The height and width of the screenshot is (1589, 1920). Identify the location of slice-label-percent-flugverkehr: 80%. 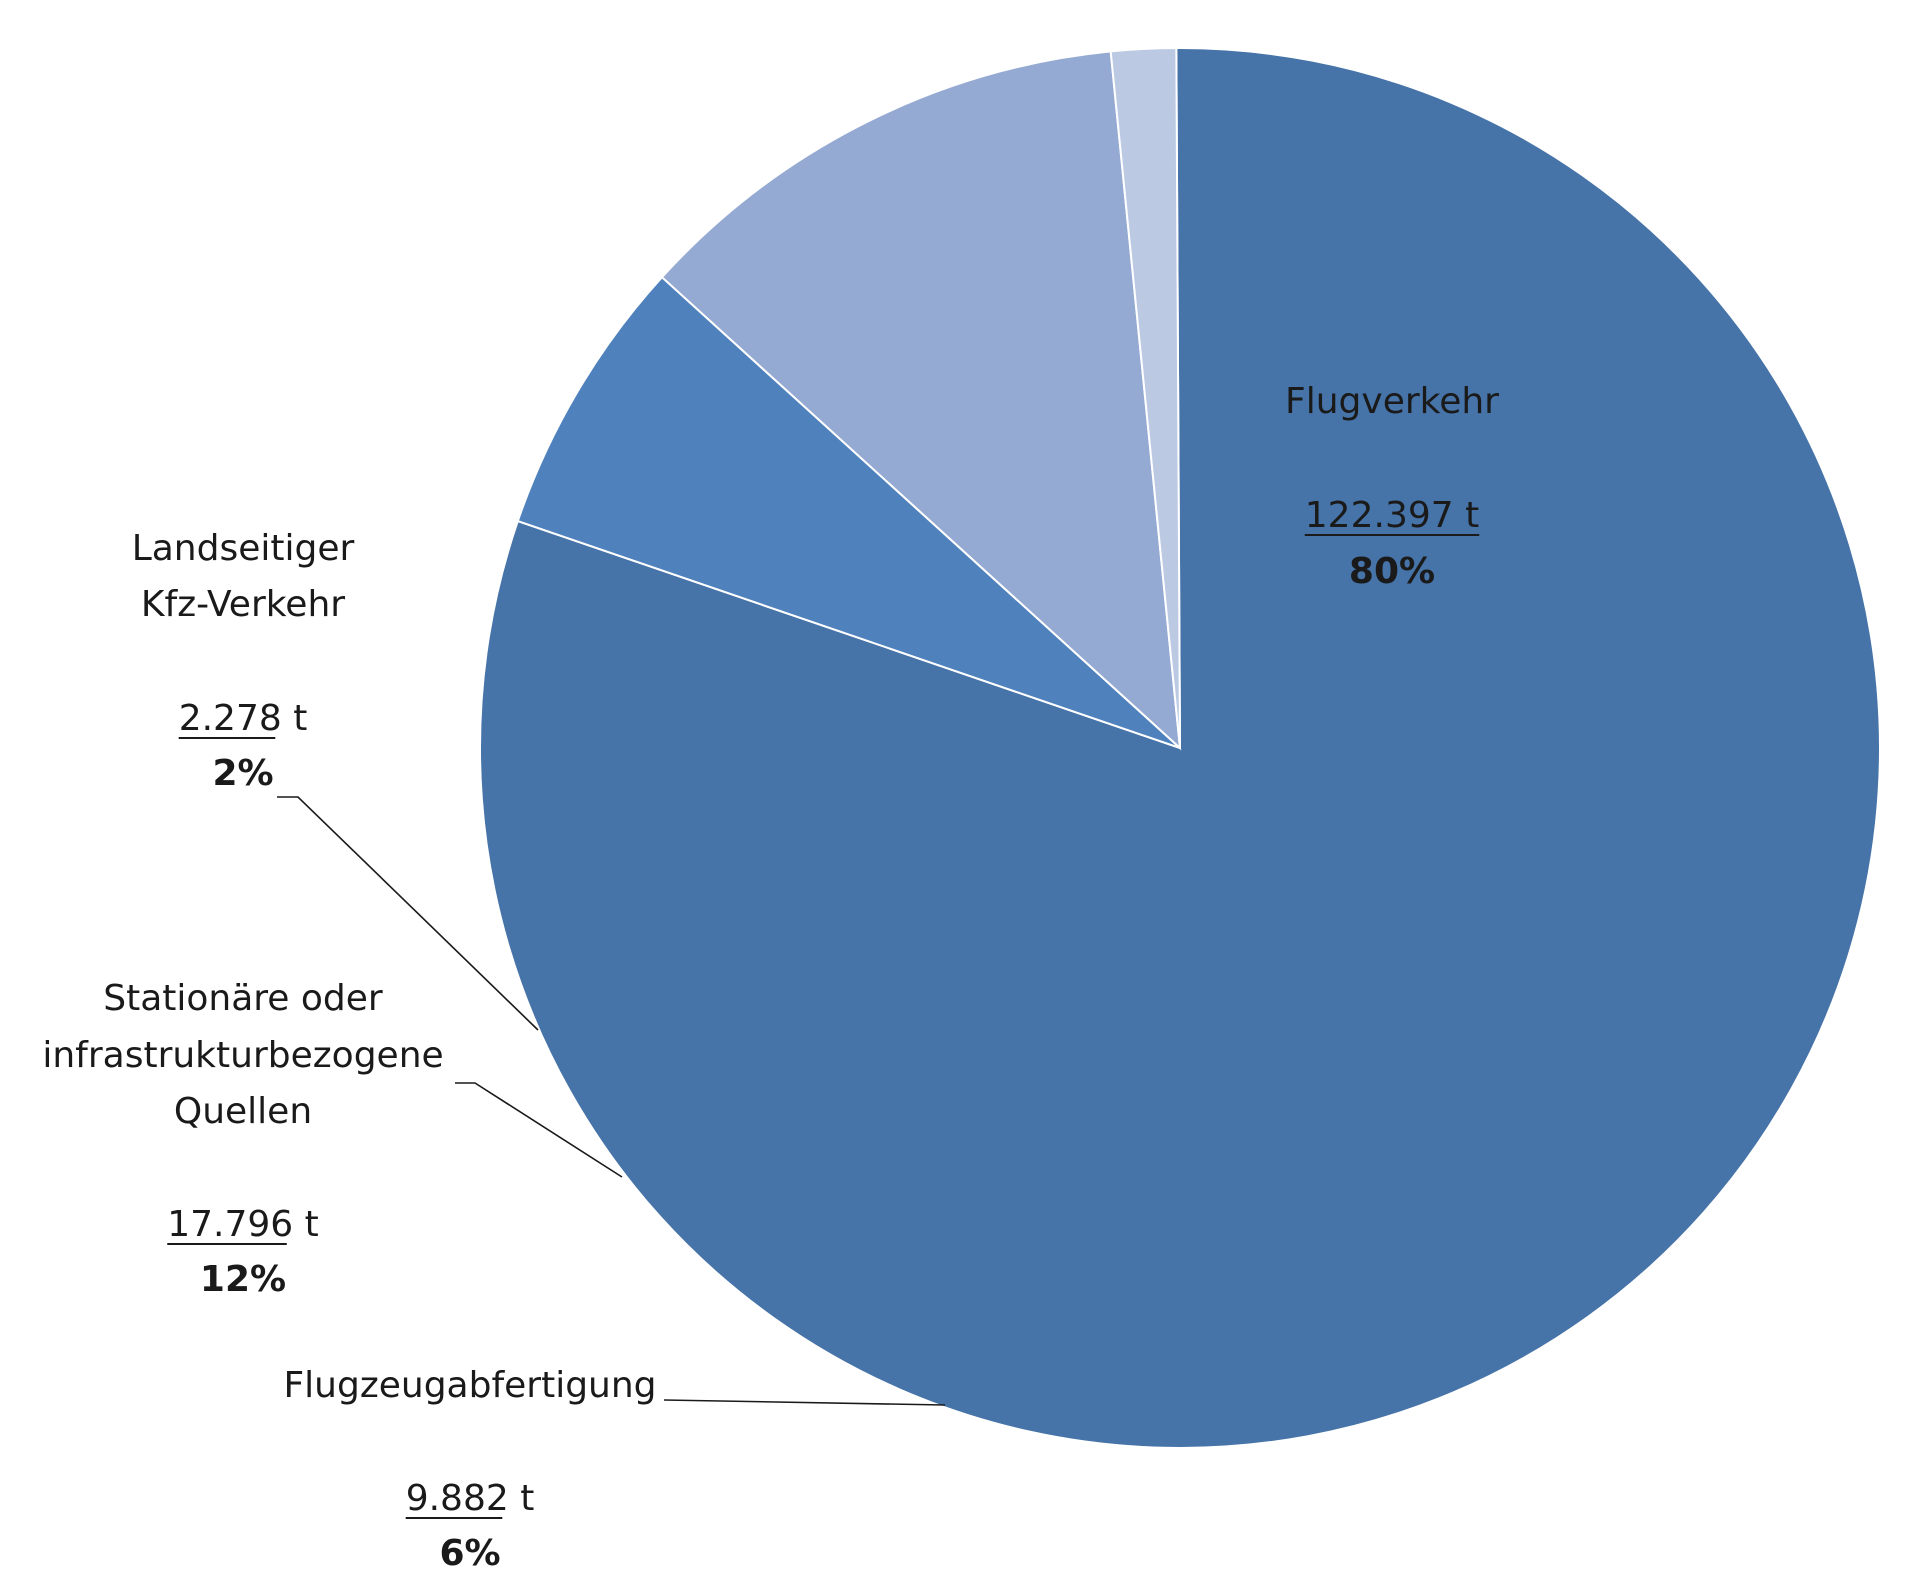
(1392, 571).